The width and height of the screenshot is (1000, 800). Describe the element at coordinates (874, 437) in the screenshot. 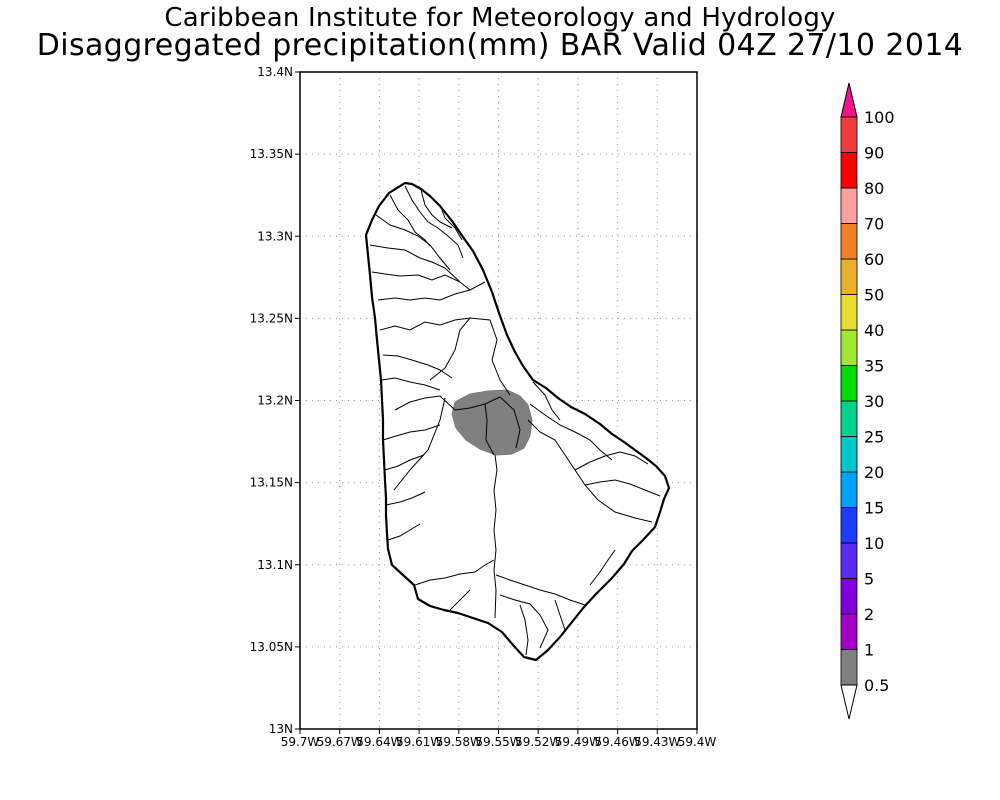

I see `colorbar-label: 25` at that location.